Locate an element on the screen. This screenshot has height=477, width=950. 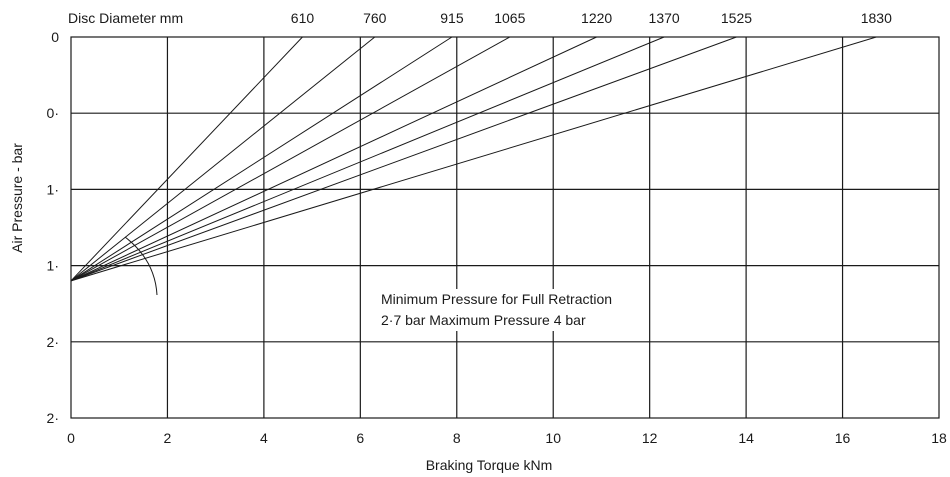
x-tick-label: 12 is located at coordinates (650, 438).